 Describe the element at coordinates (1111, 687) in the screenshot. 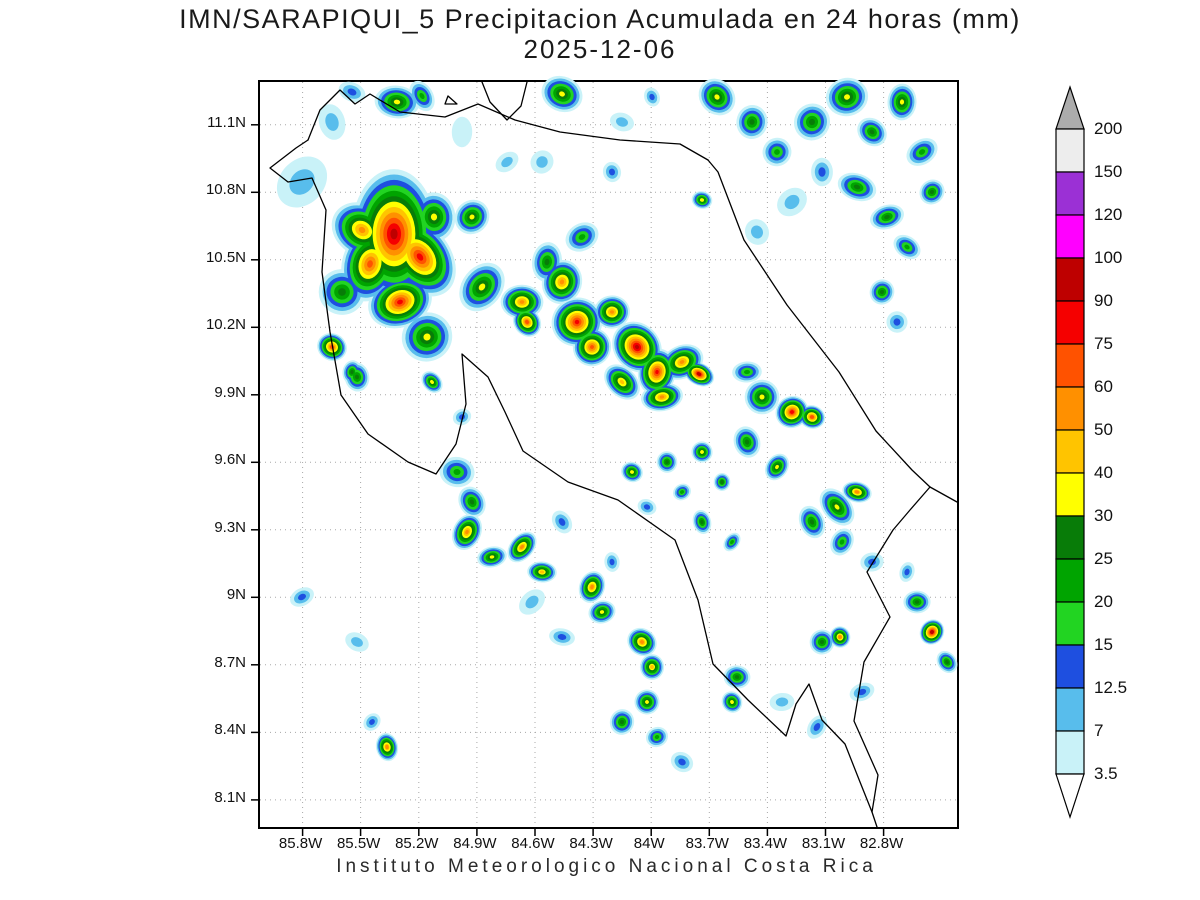

I see `colorbar-label: 12.5` at that location.